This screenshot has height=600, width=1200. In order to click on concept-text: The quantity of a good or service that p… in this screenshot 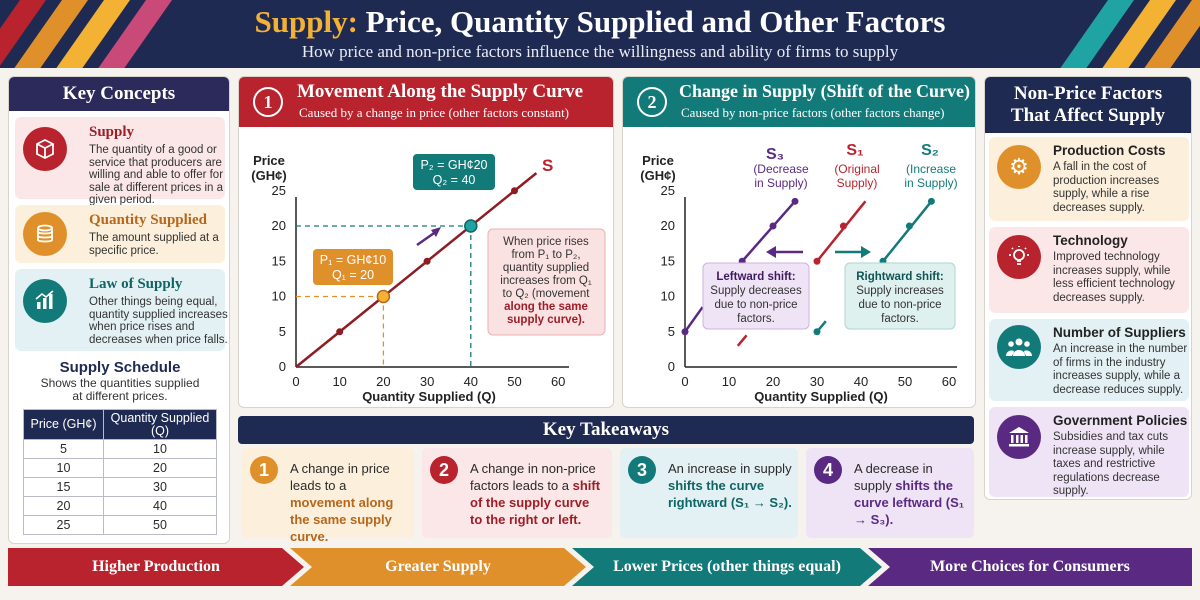, I will do `click(156, 175)`.